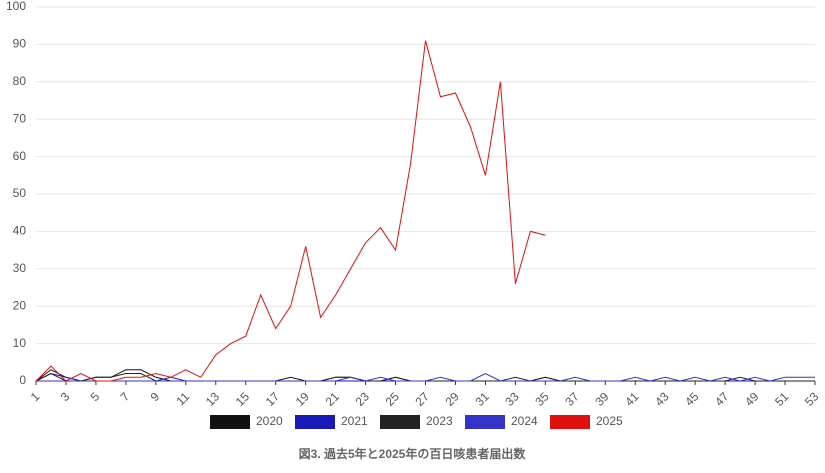 The width and height of the screenshot is (825, 473). Describe the element at coordinates (354, 421) in the screenshot. I see `legend-label: 2021` at that location.